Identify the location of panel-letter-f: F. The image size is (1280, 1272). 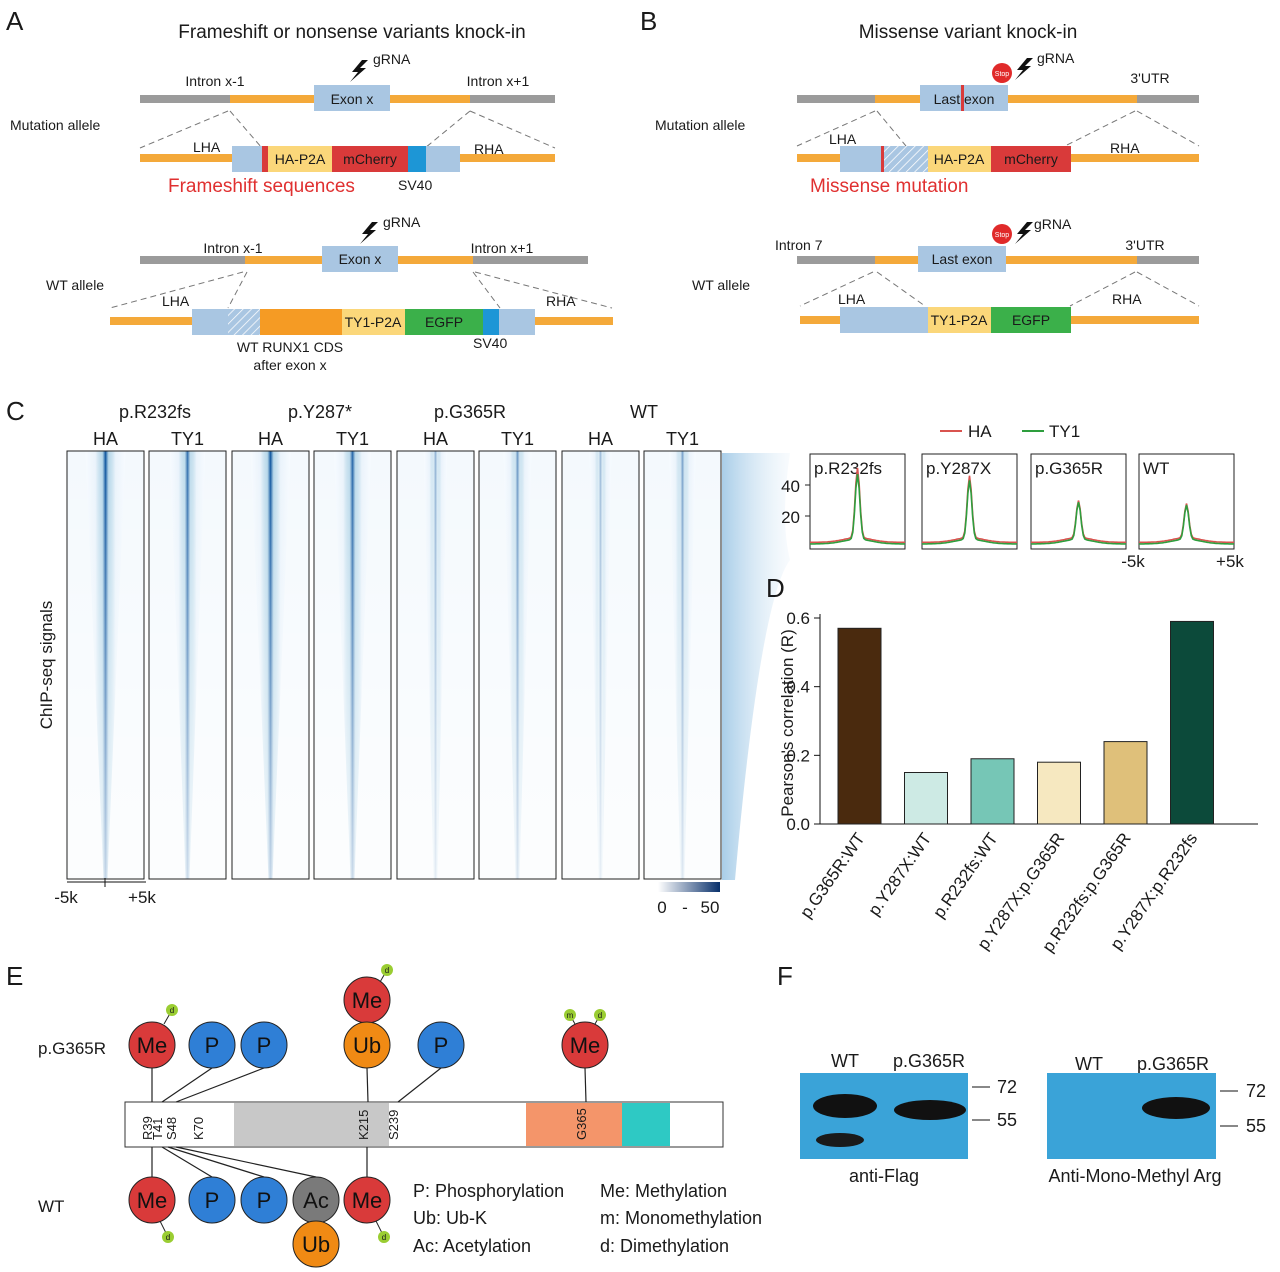
(785, 976).